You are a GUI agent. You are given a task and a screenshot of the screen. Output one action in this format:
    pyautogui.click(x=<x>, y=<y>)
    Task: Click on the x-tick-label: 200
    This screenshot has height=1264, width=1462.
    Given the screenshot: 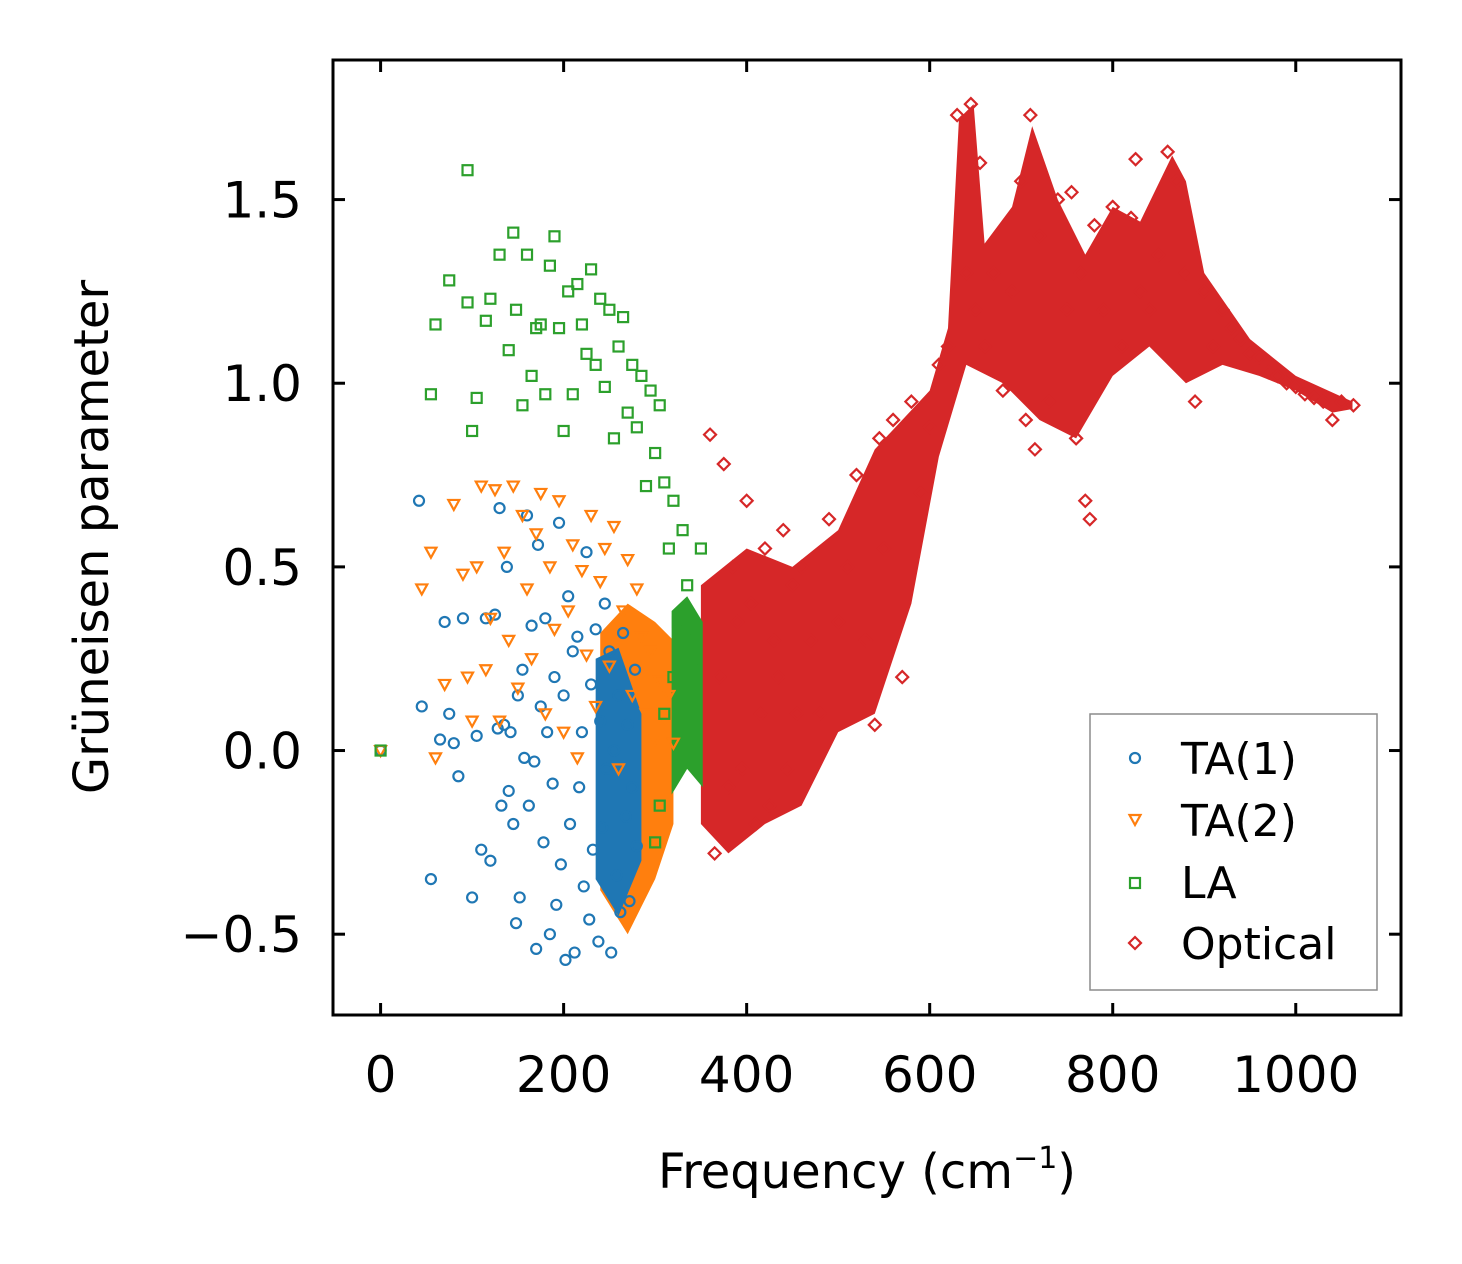 What is the action you would take?
    pyautogui.click(x=563, y=1075)
    